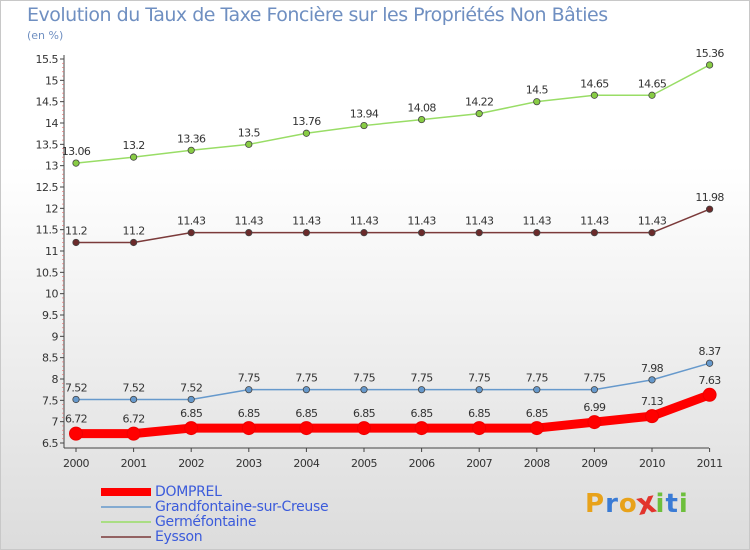 Image resolution: width=750 pixels, height=550 pixels. Describe the element at coordinates (594, 463) in the screenshot. I see `x-tick-label: 2009` at that location.